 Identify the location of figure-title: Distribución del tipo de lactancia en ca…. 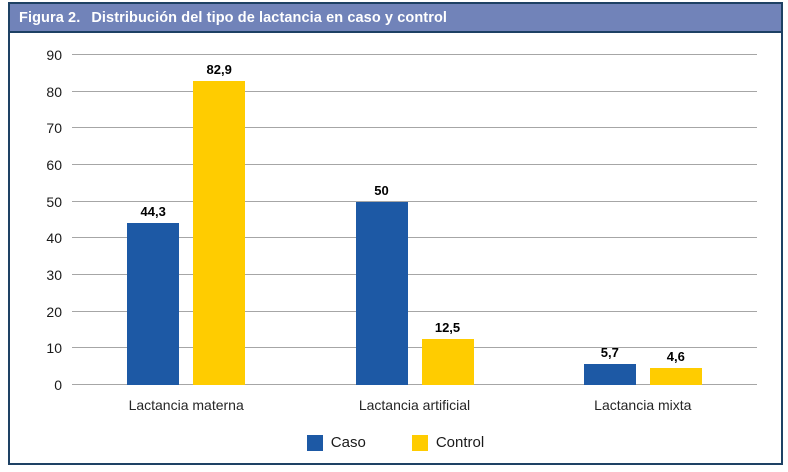
(269, 17).